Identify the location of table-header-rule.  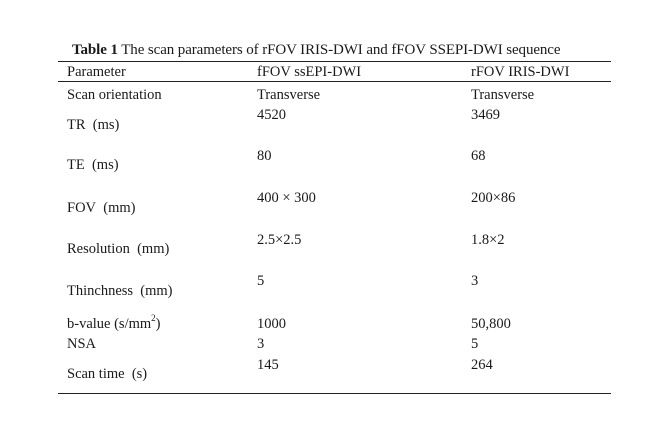
(334, 81).